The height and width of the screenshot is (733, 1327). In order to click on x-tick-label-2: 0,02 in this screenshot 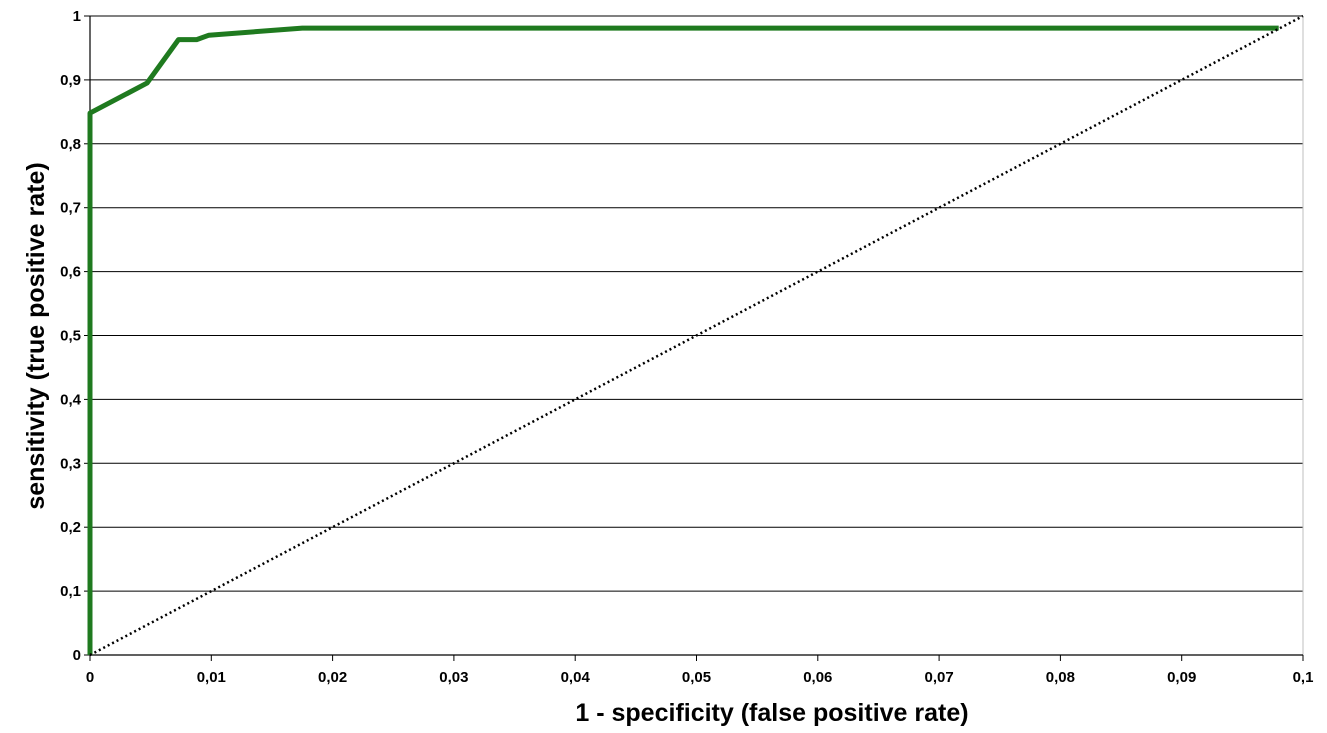, I will do `click(332, 677)`.